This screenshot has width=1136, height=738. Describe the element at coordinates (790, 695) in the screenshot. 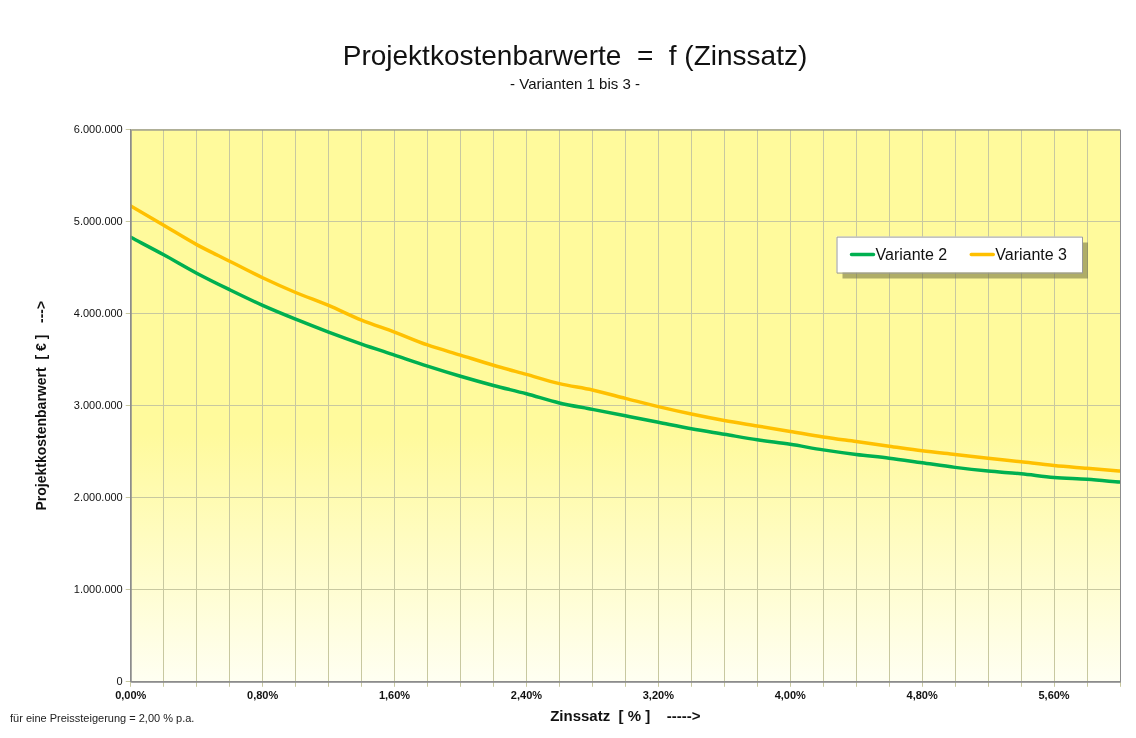

I see `x-tick-label: 4,00%` at that location.